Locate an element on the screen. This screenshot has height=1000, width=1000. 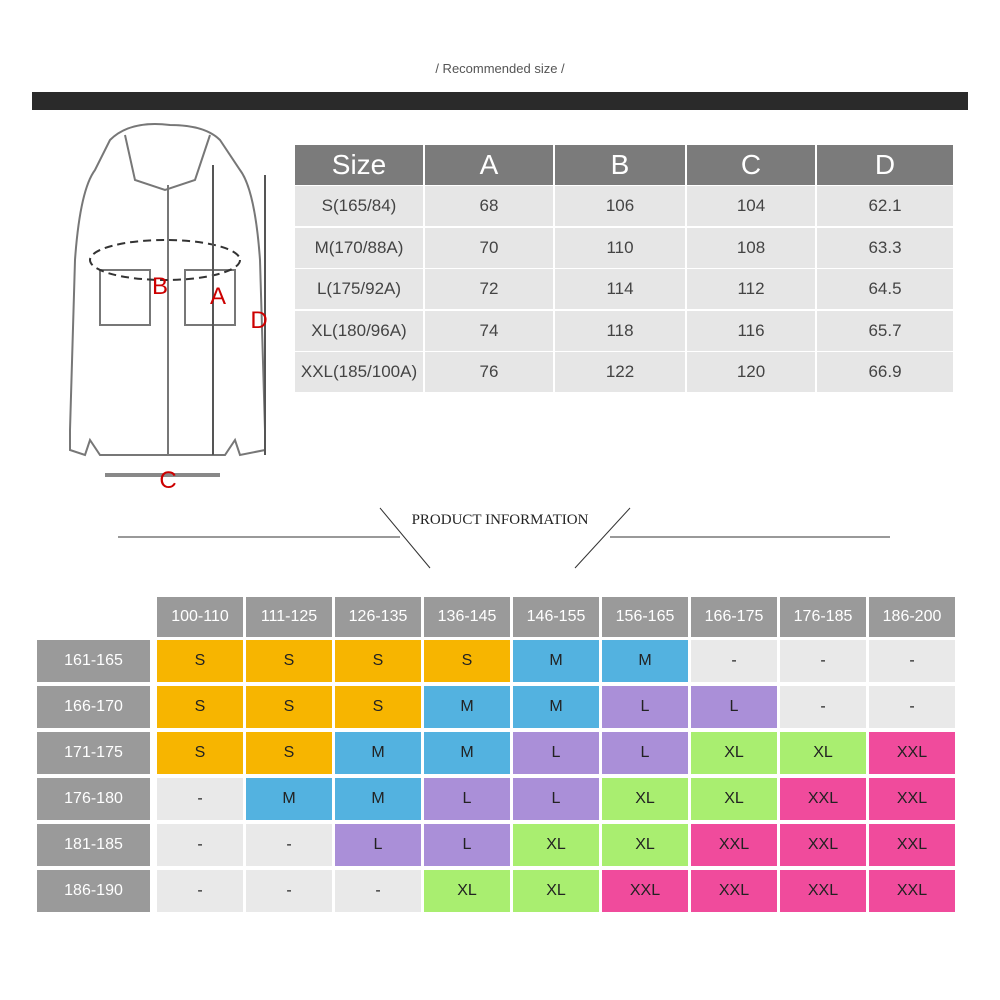
dim-label: A is located at coordinates (217, 296).